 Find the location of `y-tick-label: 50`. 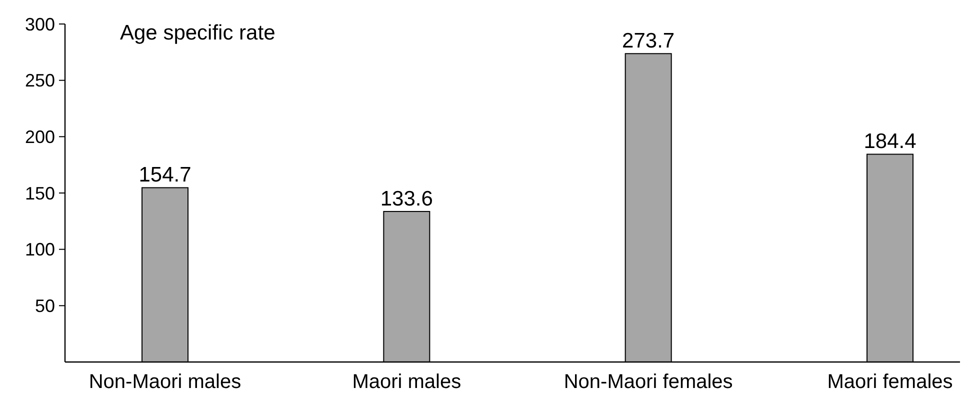

y-tick-label: 50 is located at coordinates (44, 306).